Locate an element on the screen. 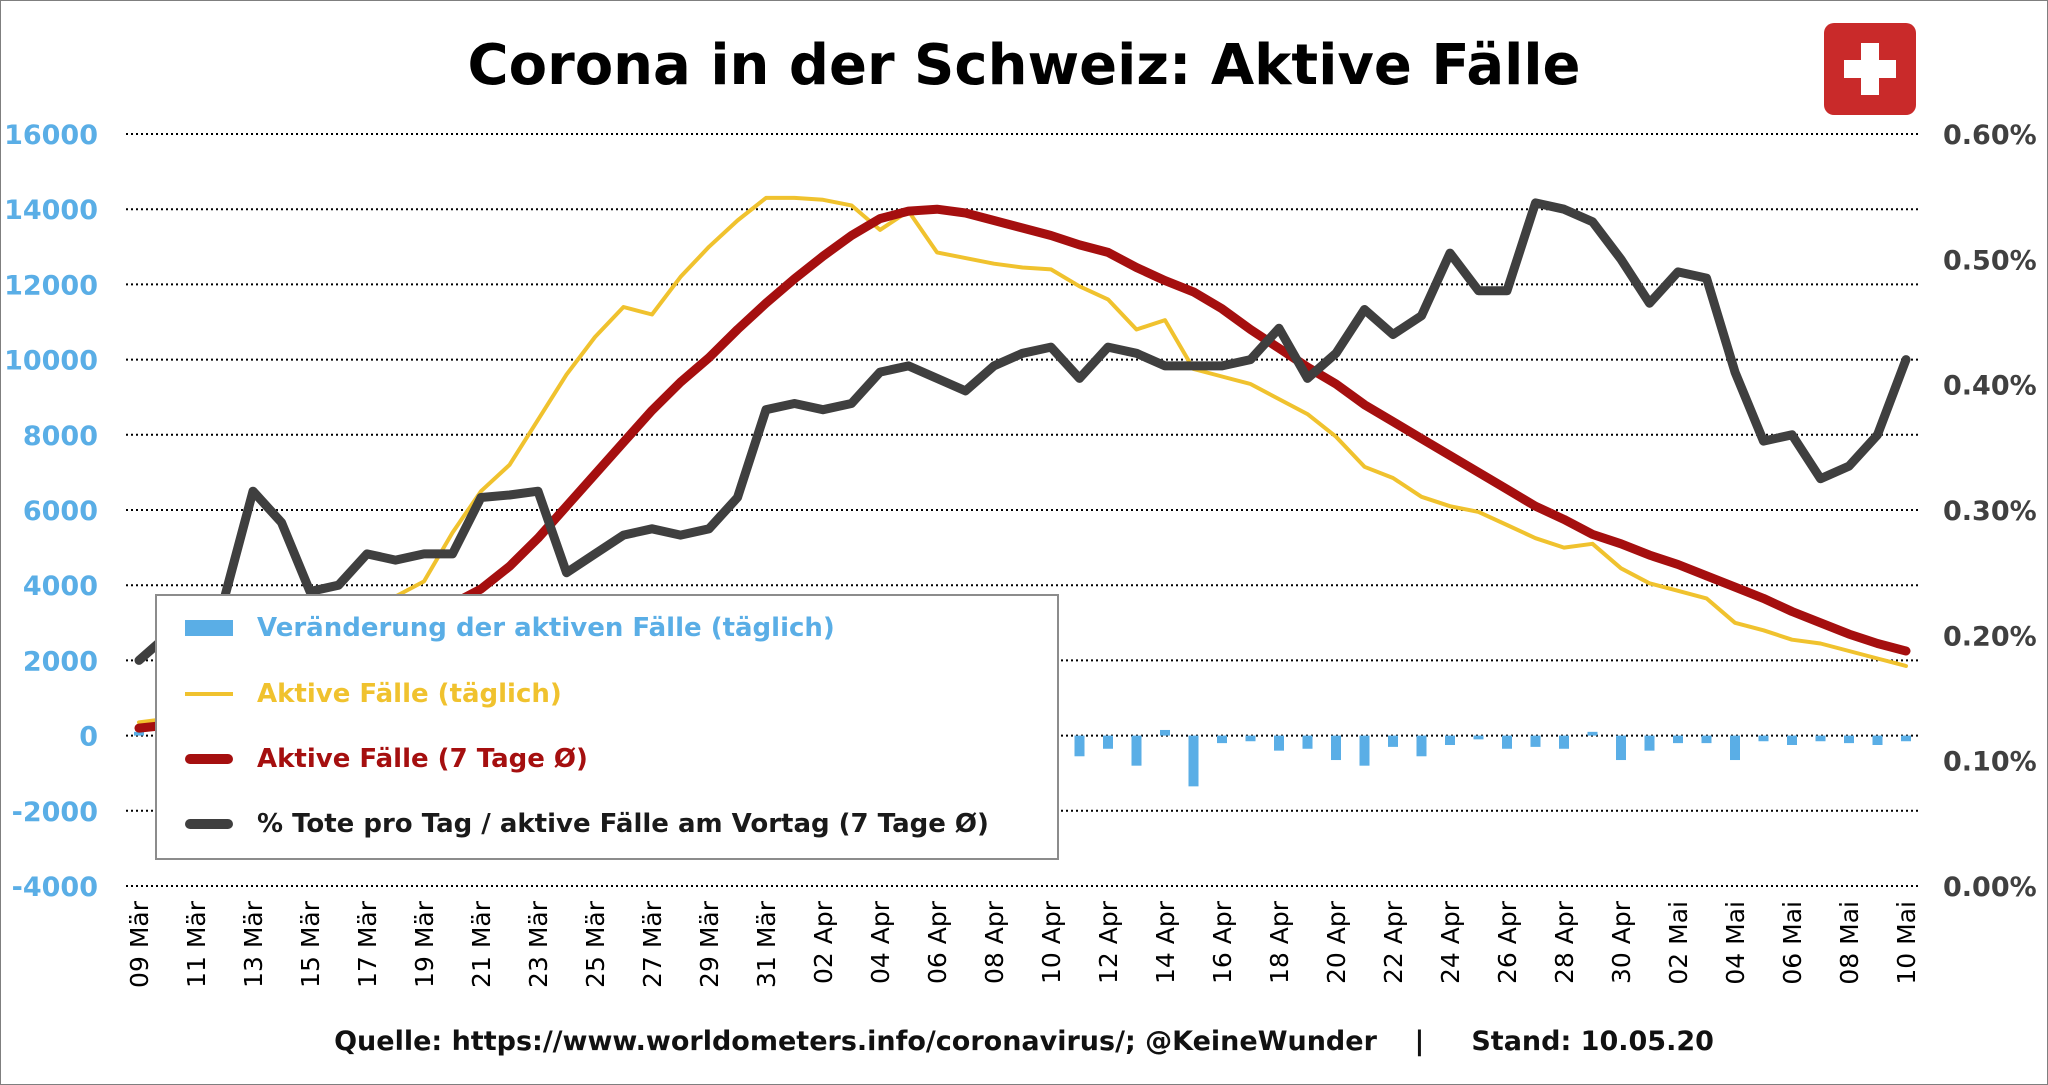 The height and width of the screenshot is (1085, 2048). right-axis-ticks: 0.00% 0.10% 0.20% 0.30% 0.40% 0.50% 0.60% is located at coordinates (1990, 511).